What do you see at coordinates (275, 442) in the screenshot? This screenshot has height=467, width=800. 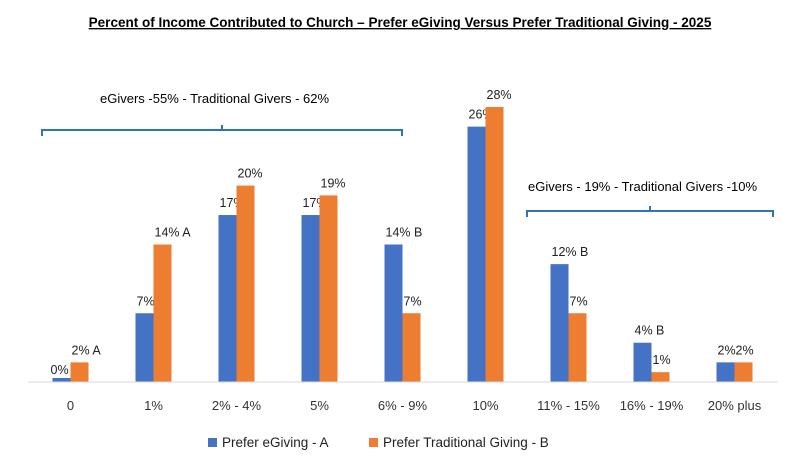 I see `legend-label-0: Prefer eGiving - A` at bounding box center [275, 442].